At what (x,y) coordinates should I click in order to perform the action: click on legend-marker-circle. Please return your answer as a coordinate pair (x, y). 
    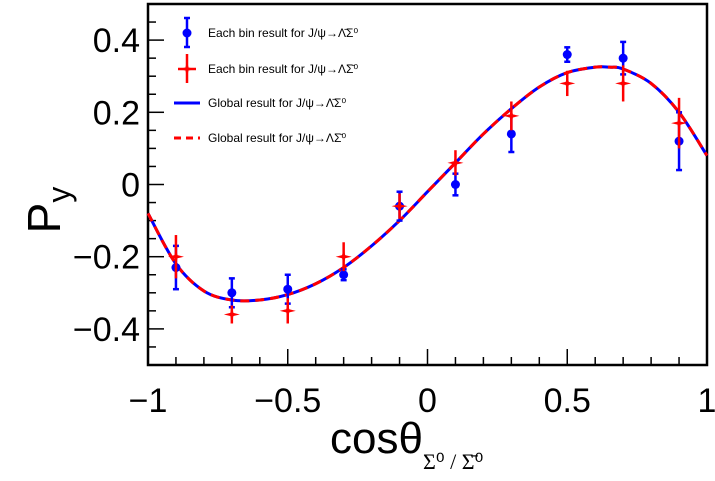
    Looking at the image, I should click on (187, 33).